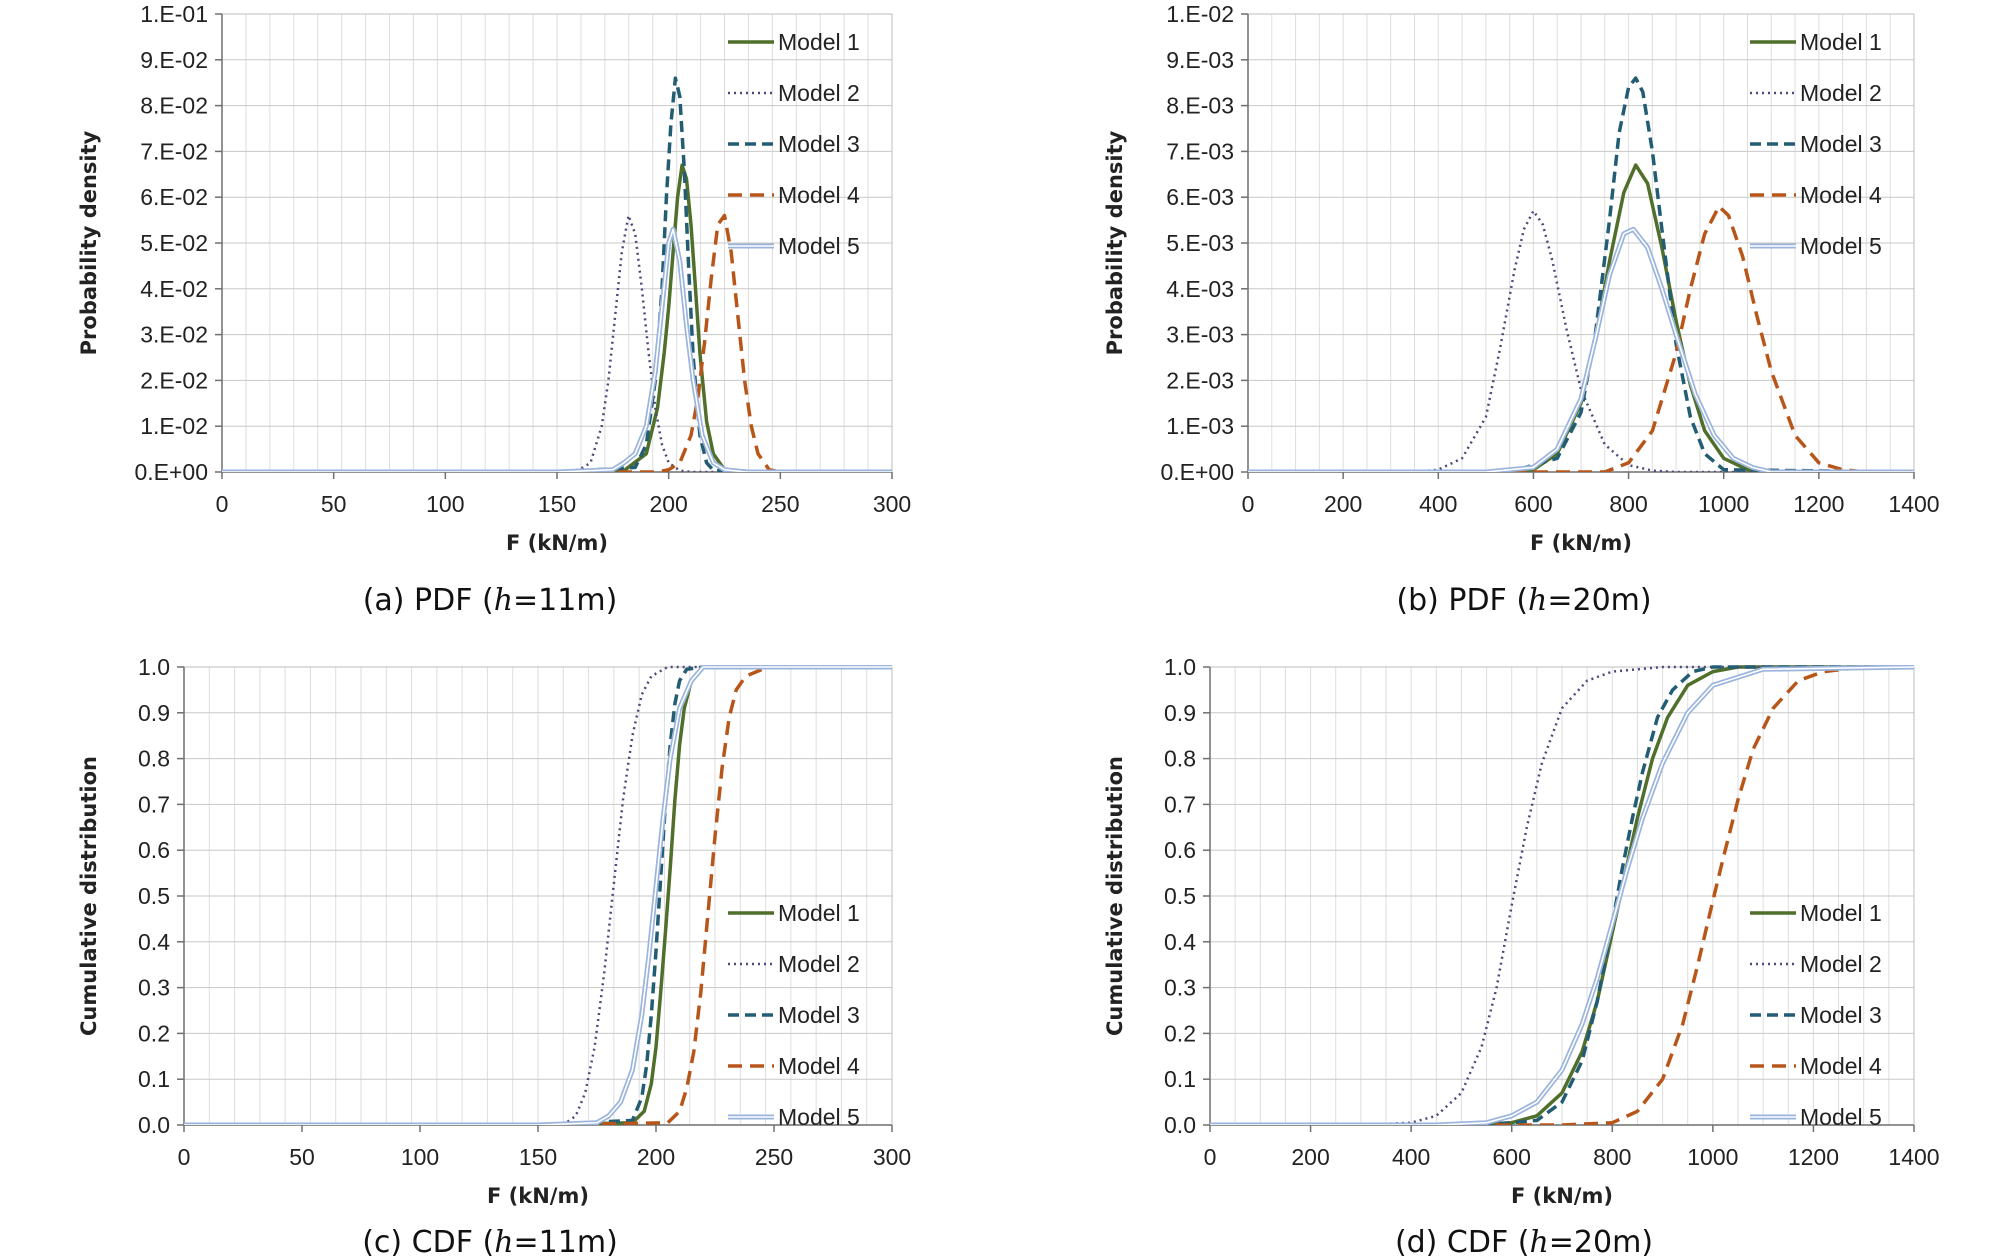 Image resolution: width=2008 pixels, height=1260 pixels. Describe the element at coordinates (1200, 335) in the screenshot. I see `y-tick-label: 3.E-03` at that location.